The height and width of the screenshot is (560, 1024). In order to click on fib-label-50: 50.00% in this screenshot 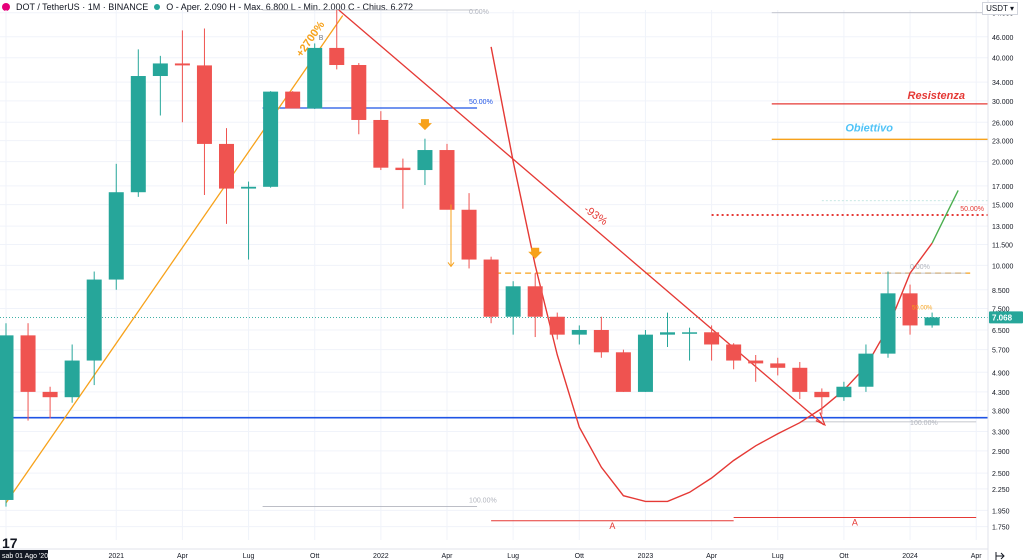, I will do `click(481, 102)`.